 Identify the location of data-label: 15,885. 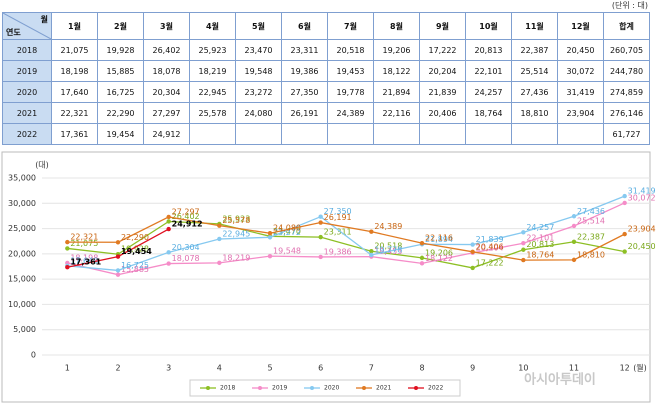
(135, 269).